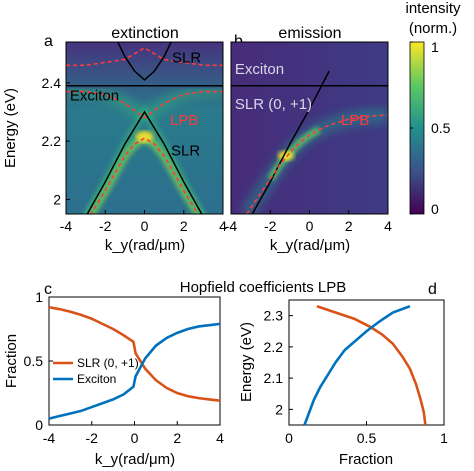 This screenshot has height=471, width=474. I want to click on panel-c-ylabel: Fraction, so click(11, 361).